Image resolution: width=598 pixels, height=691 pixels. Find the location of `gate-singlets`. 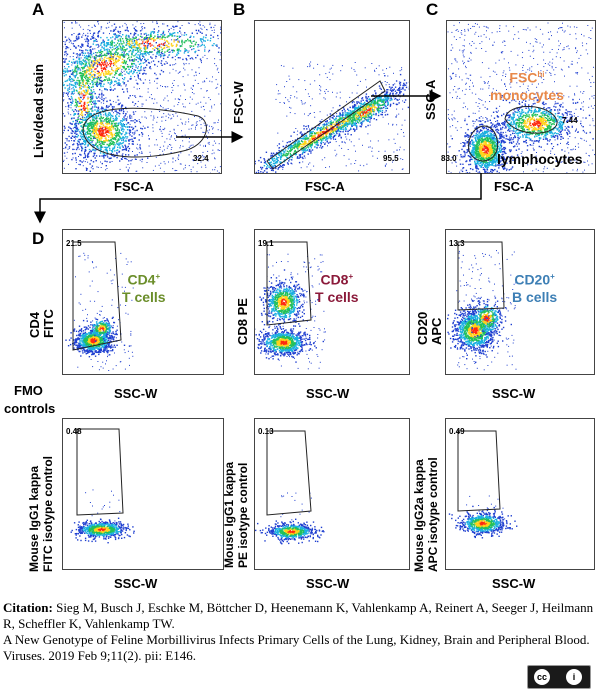

gate-singlets is located at coordinates (326, 125).